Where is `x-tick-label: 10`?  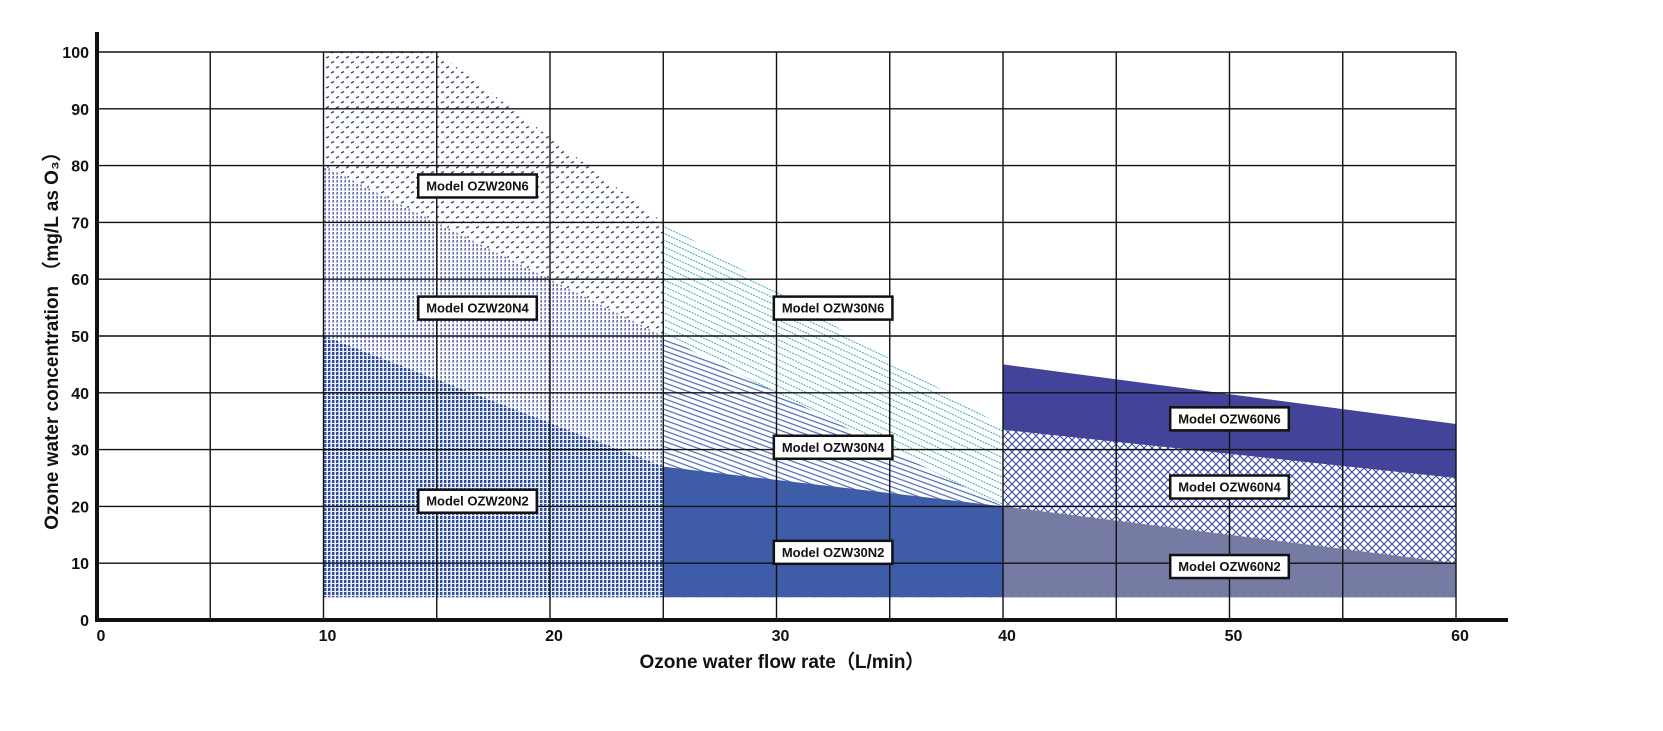 x-tick-label: 10 is located at coordinates (328, 636).